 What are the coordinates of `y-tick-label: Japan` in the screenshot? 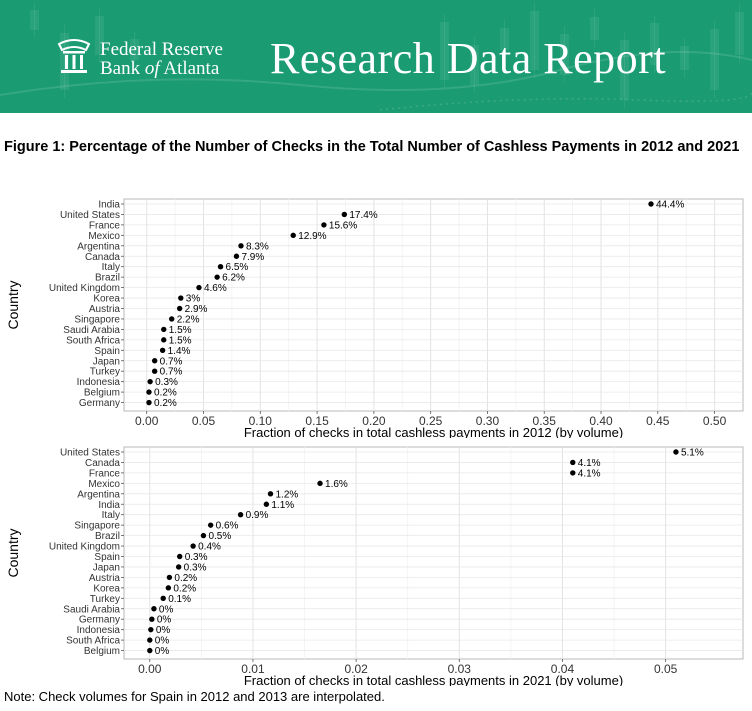 It's located at (106, 361).